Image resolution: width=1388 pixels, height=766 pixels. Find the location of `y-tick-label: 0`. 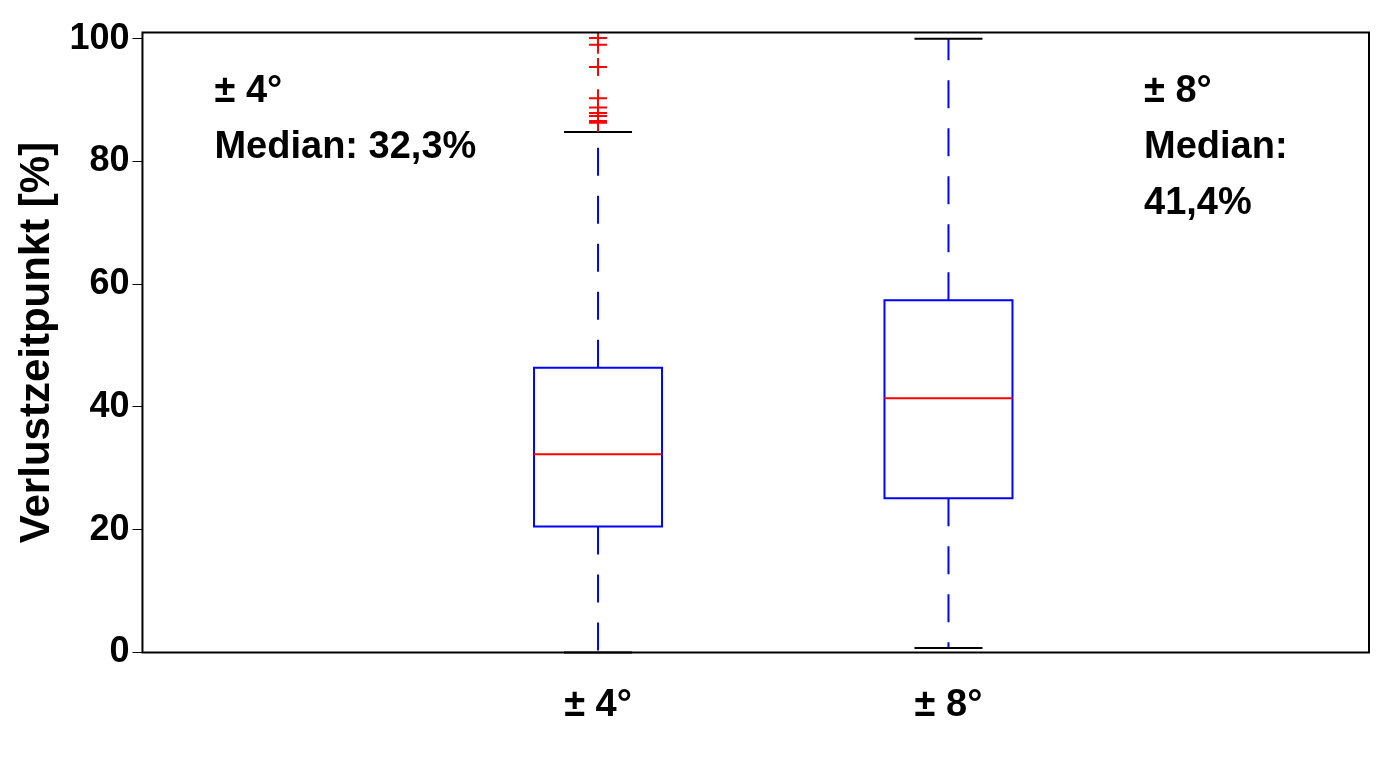

y-tick-label: 0 is located at coordinates (119, 650).